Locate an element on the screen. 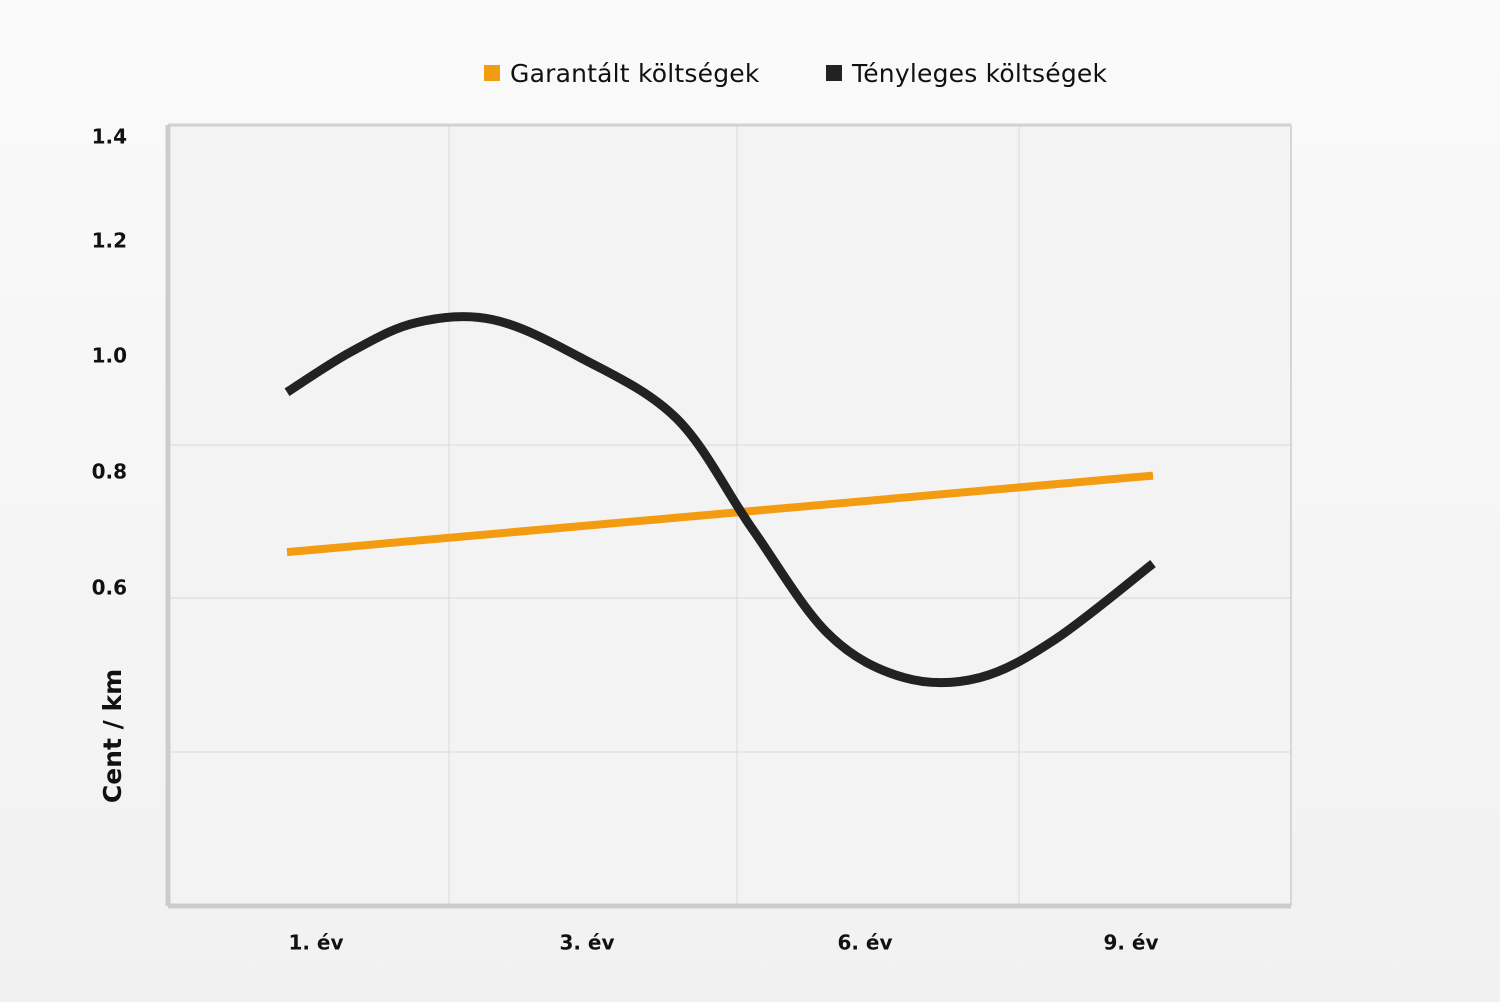 The width and height of the screenshot is (1500, 1002). x-tick-label: 1. év is located at coordinates (315, 943).